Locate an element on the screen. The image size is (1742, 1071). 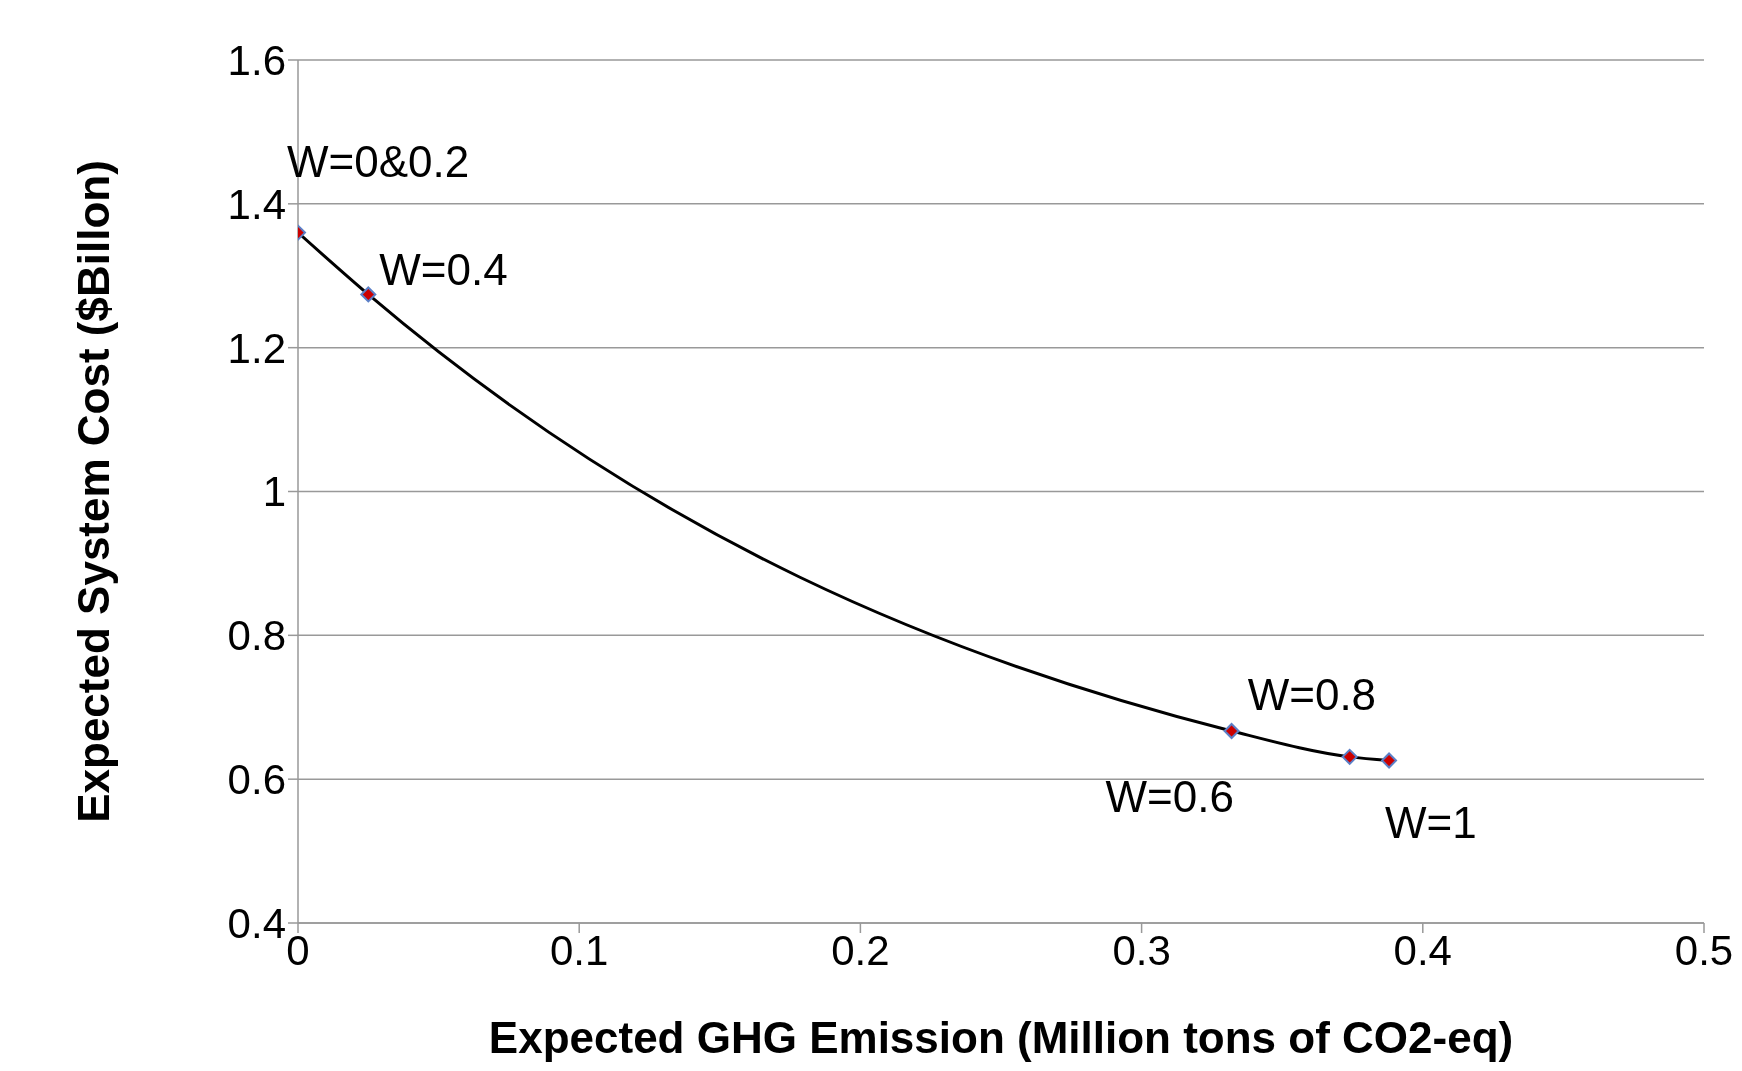
x-tick-label: 0.3 is located at coordinates (1141, 950).